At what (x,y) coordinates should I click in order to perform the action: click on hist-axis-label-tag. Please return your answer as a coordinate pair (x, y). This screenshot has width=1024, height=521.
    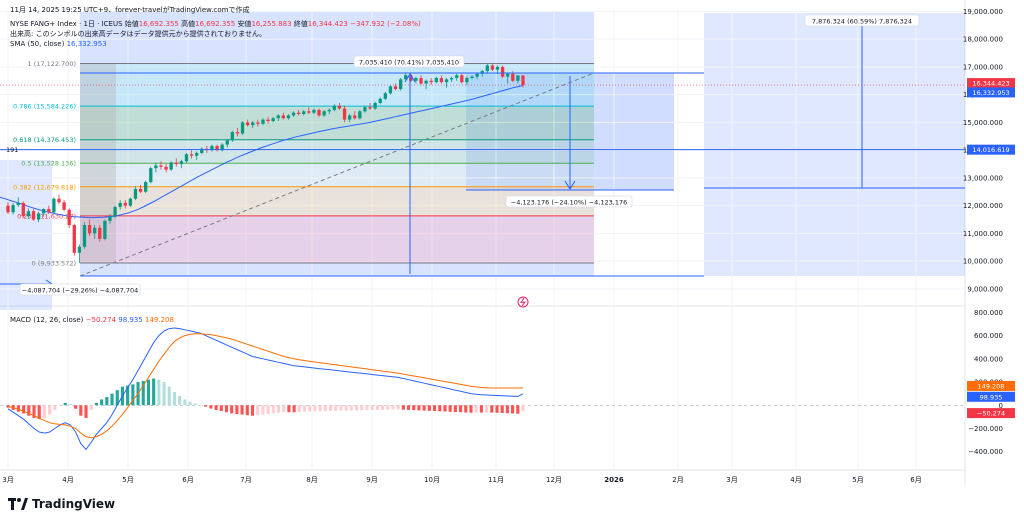
    Looking at the image, I should click on (991, 413).